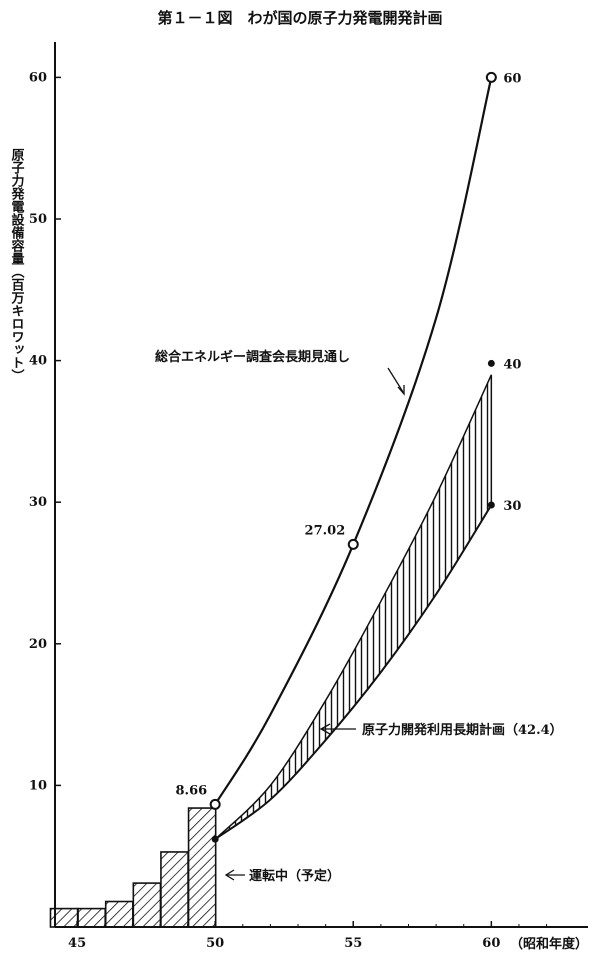  What do you see at coordinates (512, 78) in the screenshot?
I see `data-label-60: 60` at bounding box center [512, 78].